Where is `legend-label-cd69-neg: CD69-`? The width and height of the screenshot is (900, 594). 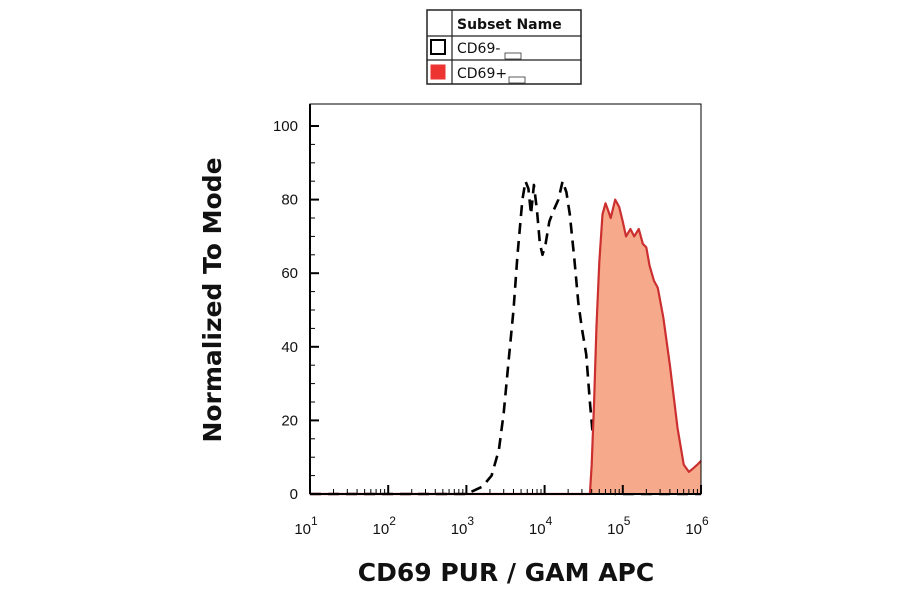 legend-label-cd69-neg: CD69- is located at coordinates (478, 49).